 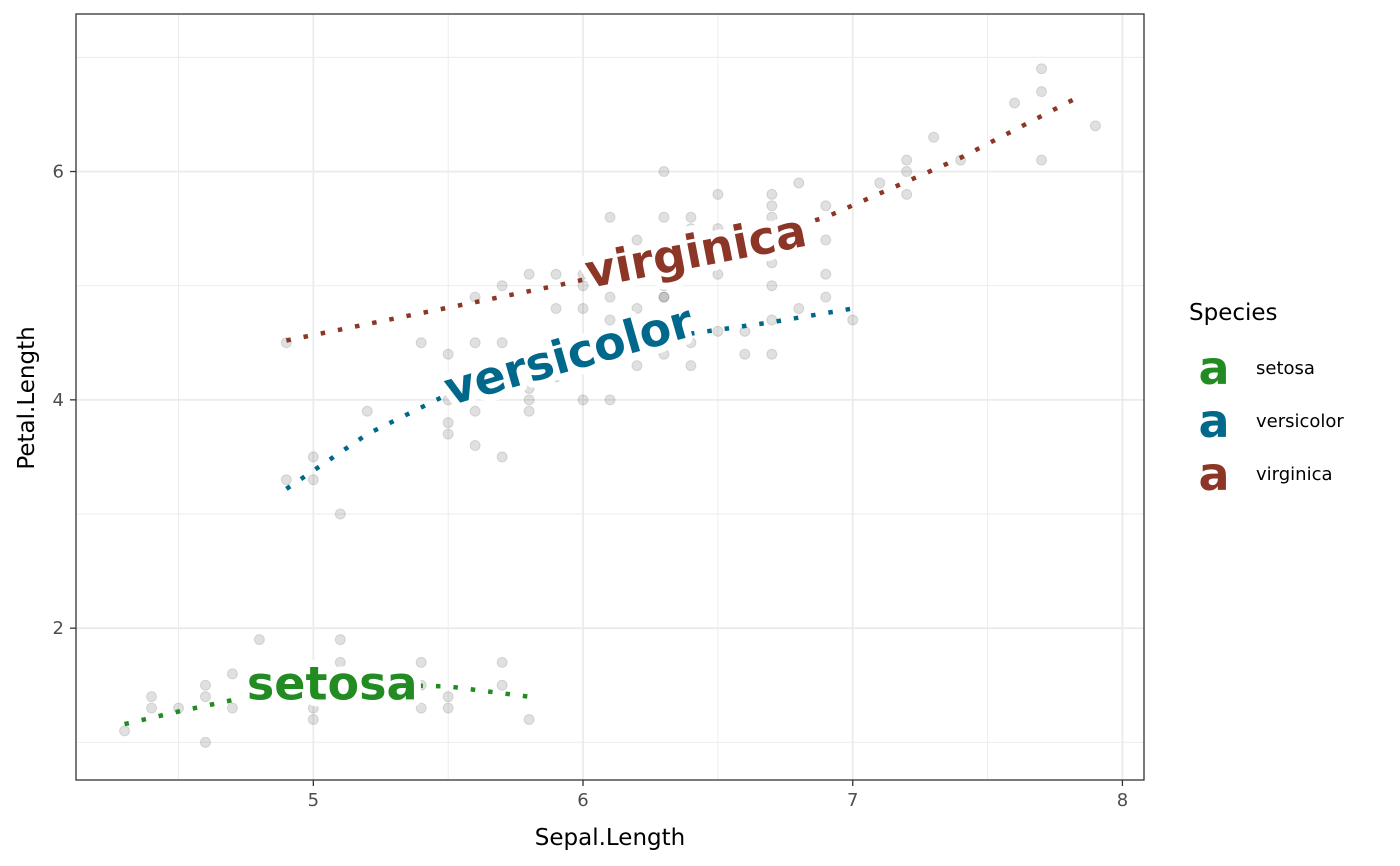 I want to click on x-tick-label: 7, so click(x=852, y=800).